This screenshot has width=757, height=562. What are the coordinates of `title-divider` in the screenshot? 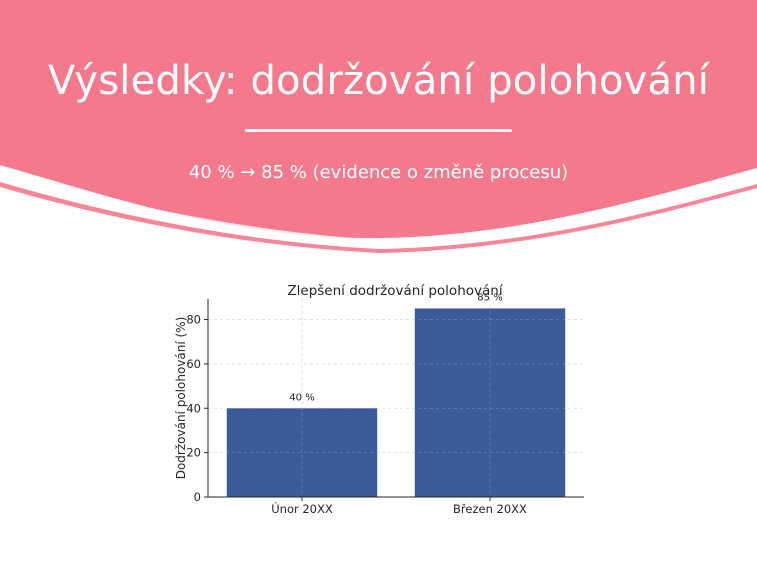 It's located at (378, 130).